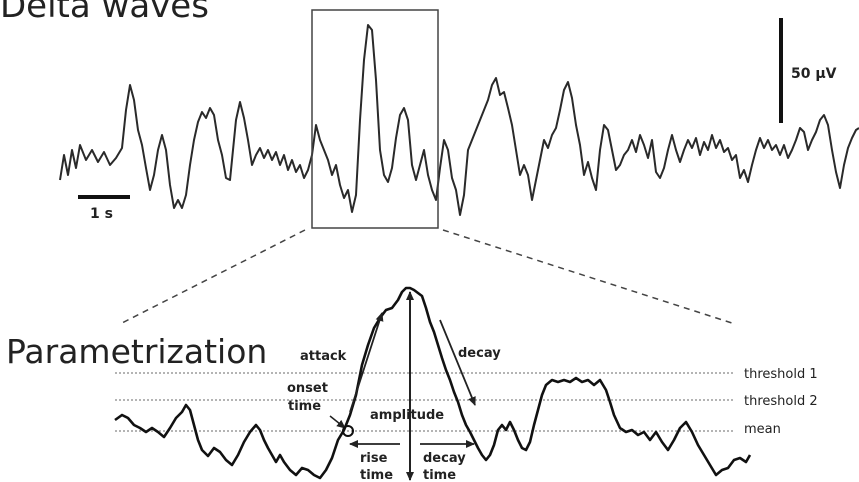 The height and width of the screenshot is (482, 859). I want to click on threshold2-label: threshold 2, so click(781, 401).